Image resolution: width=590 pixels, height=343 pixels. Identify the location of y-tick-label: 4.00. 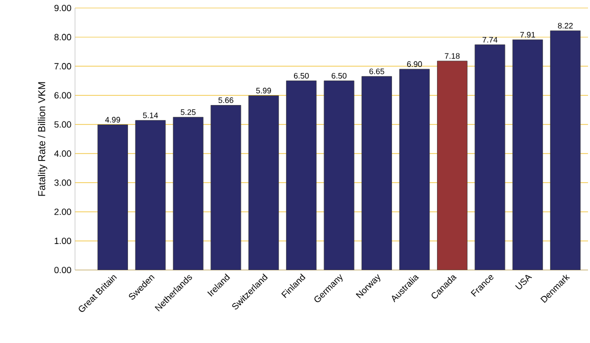
(63, 153).